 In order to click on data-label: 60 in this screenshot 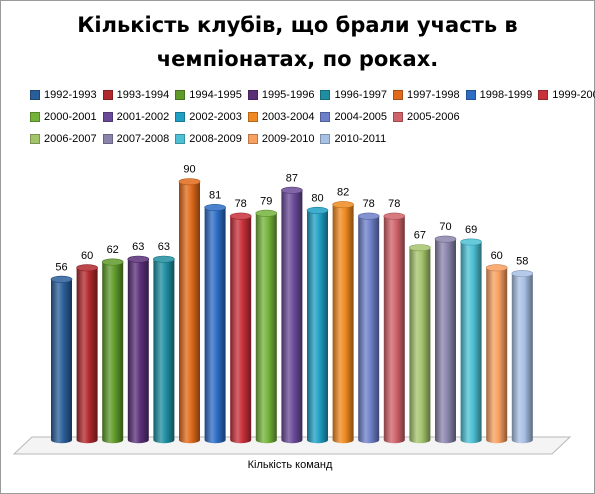, I will do `click(87, 256)`.